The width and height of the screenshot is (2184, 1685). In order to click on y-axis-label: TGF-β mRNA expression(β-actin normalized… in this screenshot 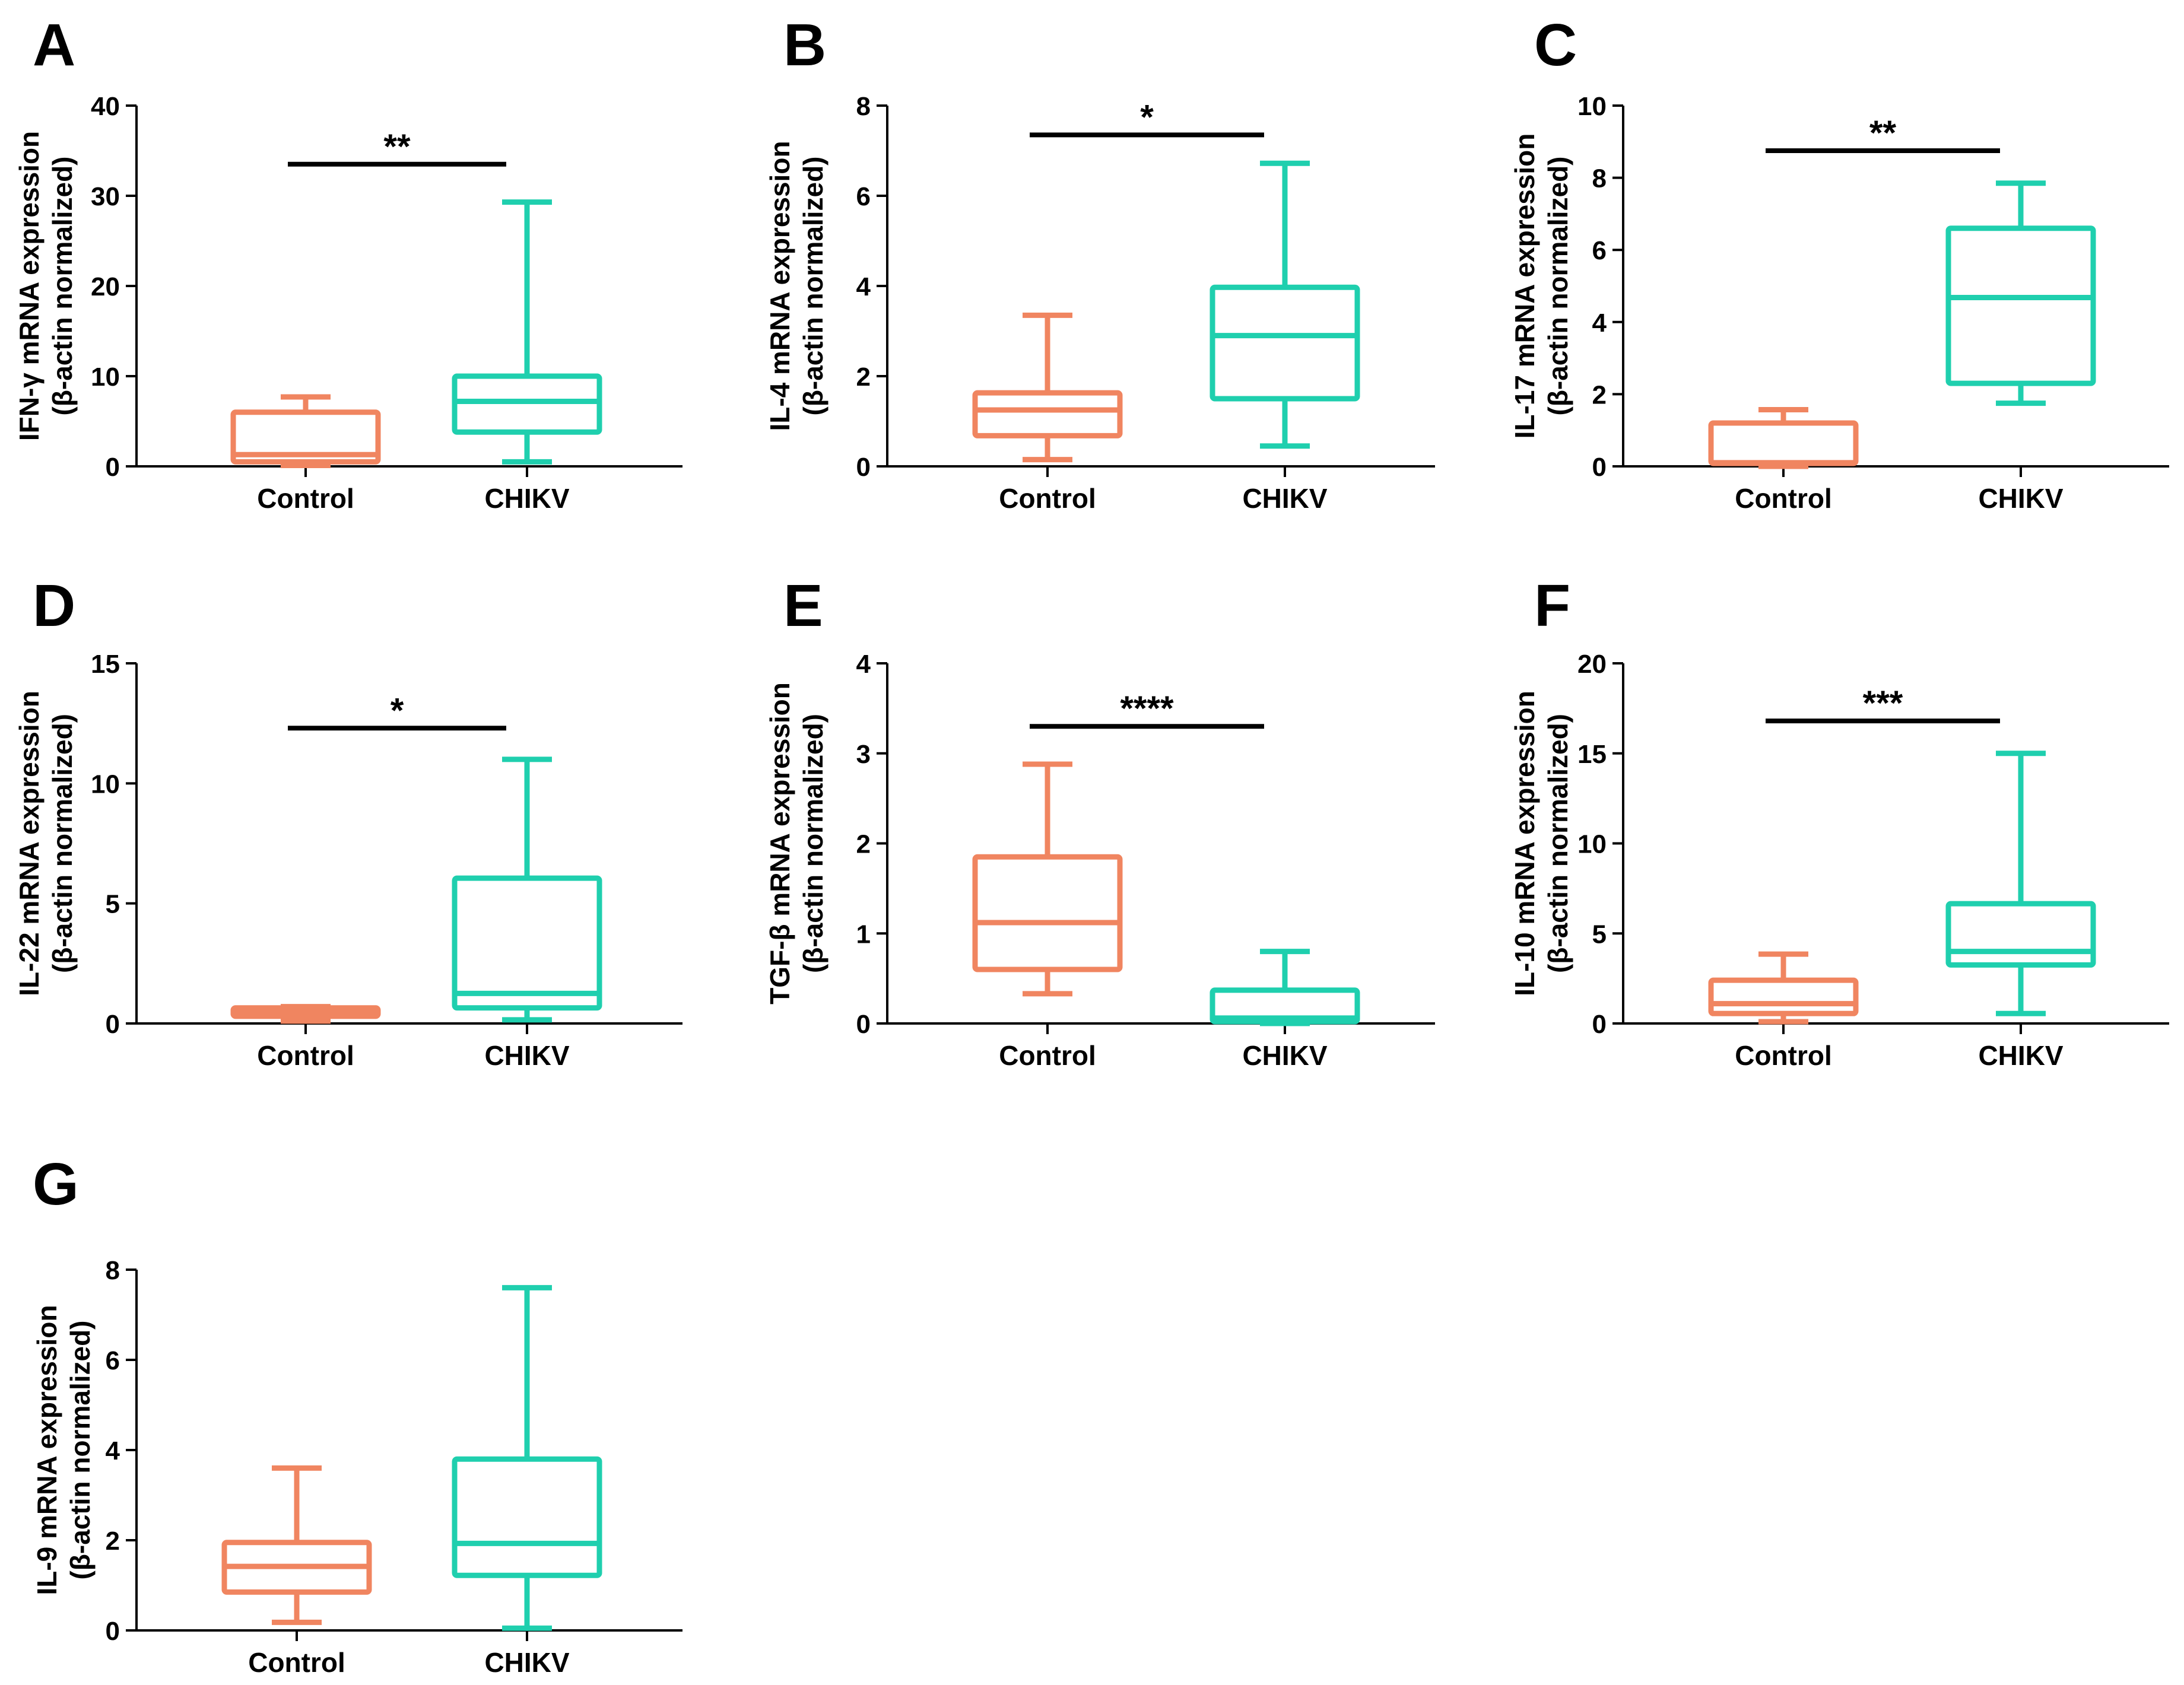, I will do `click(796, 843)`.